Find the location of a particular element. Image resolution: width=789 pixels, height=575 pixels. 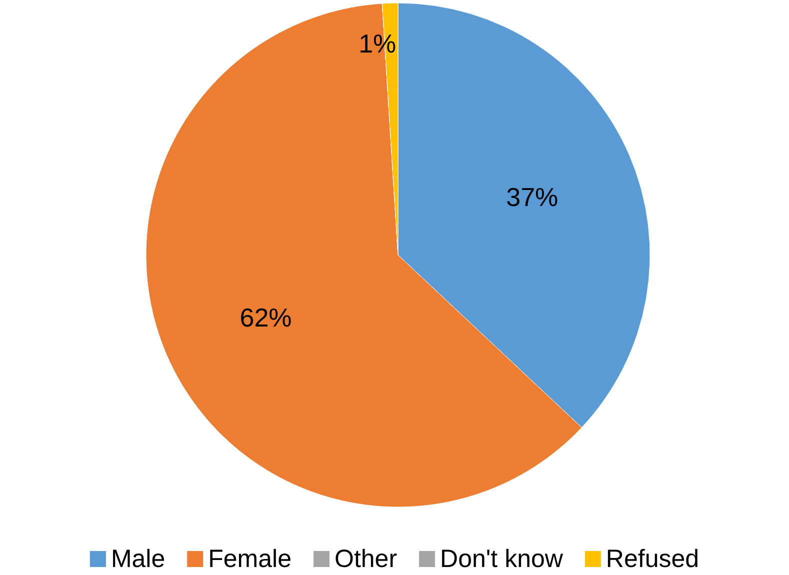

legend-label: Male is located at coordinates (138, 559).